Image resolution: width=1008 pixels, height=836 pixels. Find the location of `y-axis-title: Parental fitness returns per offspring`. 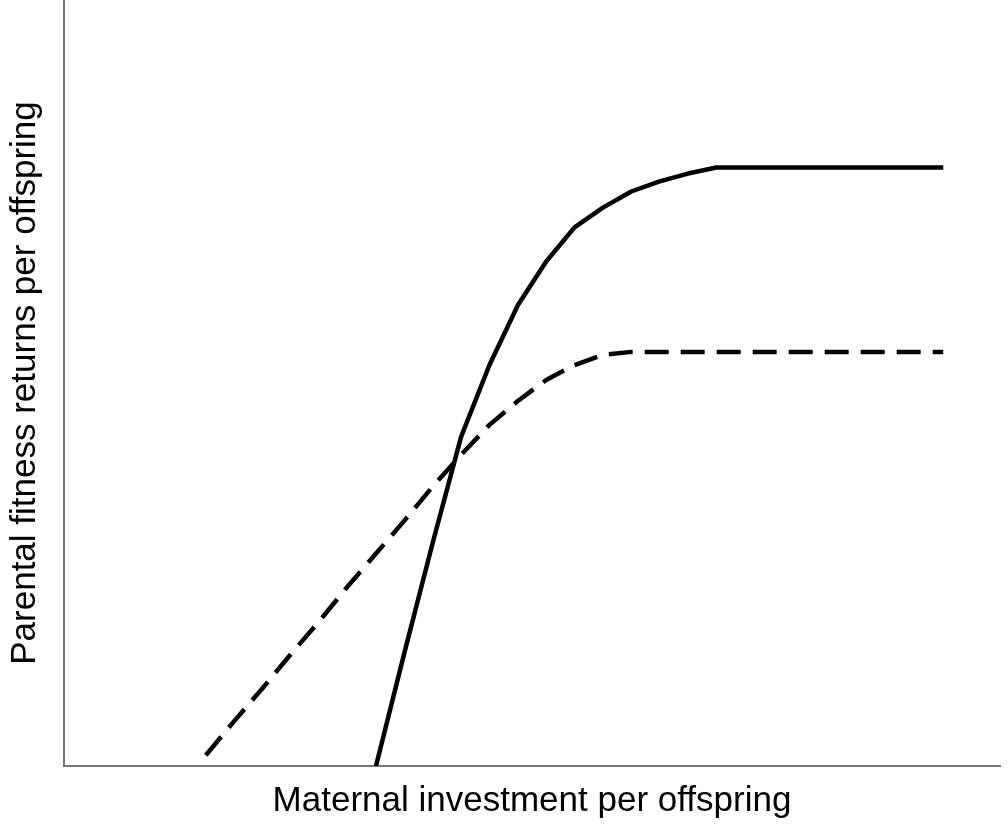

y-axis-title: Parental fitness returns per offspring is located at coordinates (22, 383).